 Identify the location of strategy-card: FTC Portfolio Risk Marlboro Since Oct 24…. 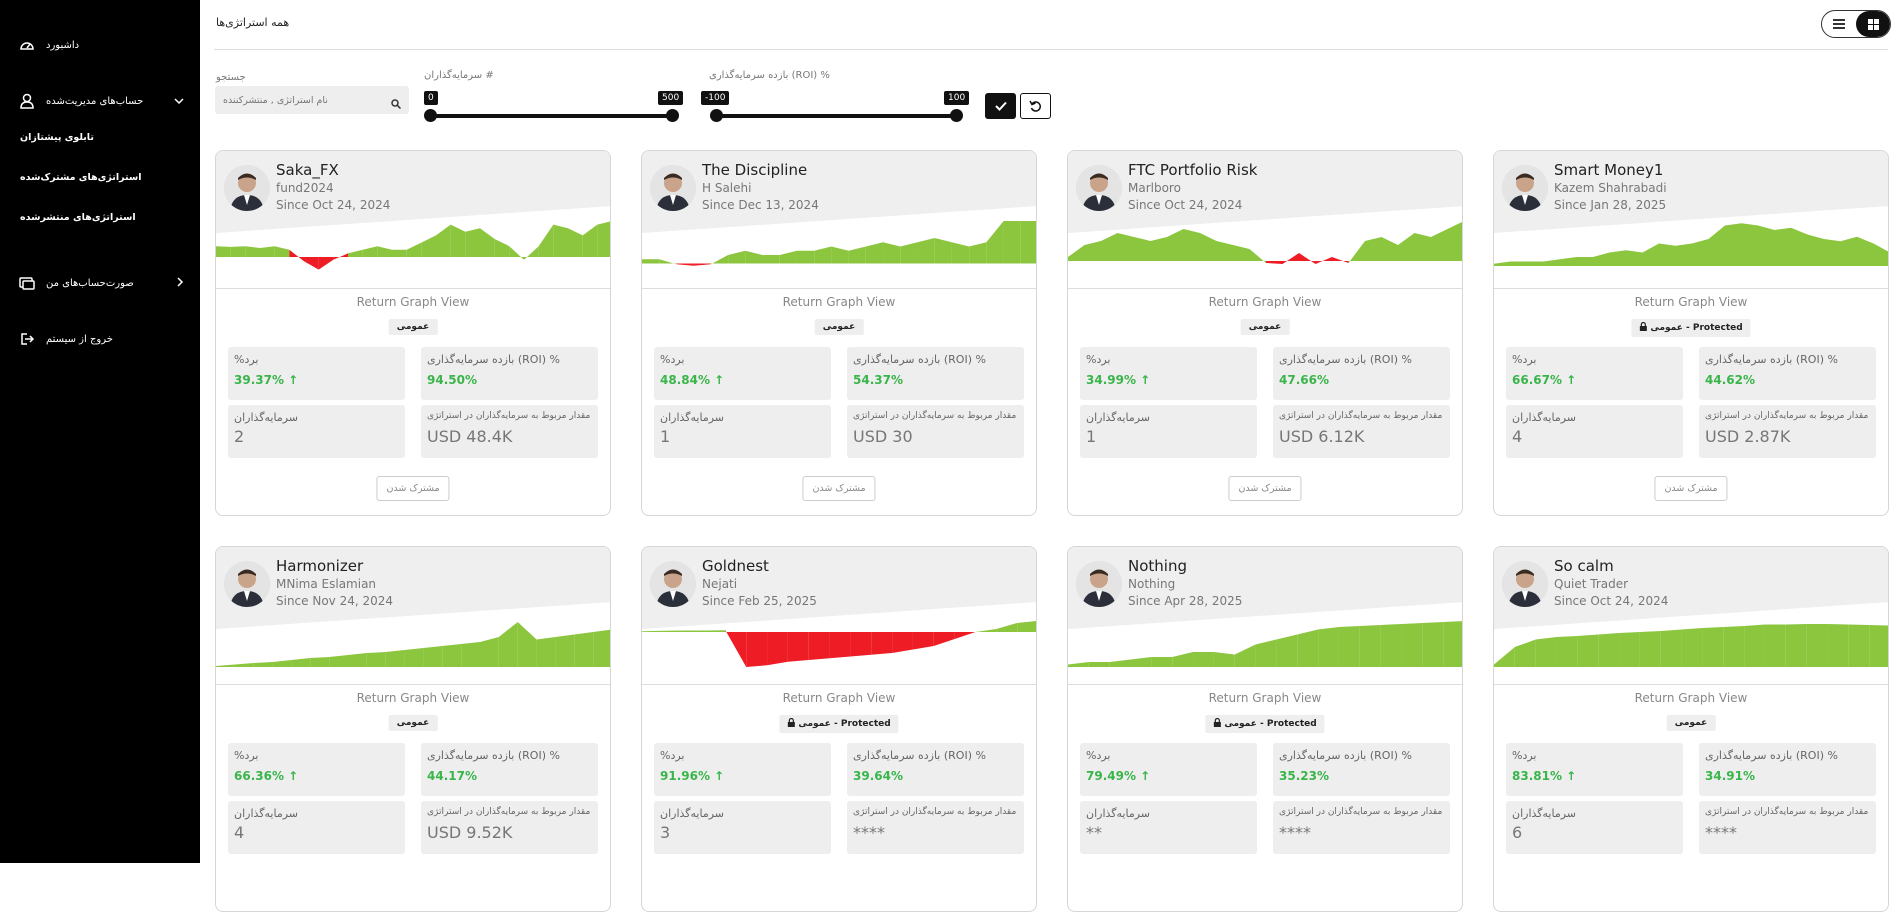
(1265, 333).